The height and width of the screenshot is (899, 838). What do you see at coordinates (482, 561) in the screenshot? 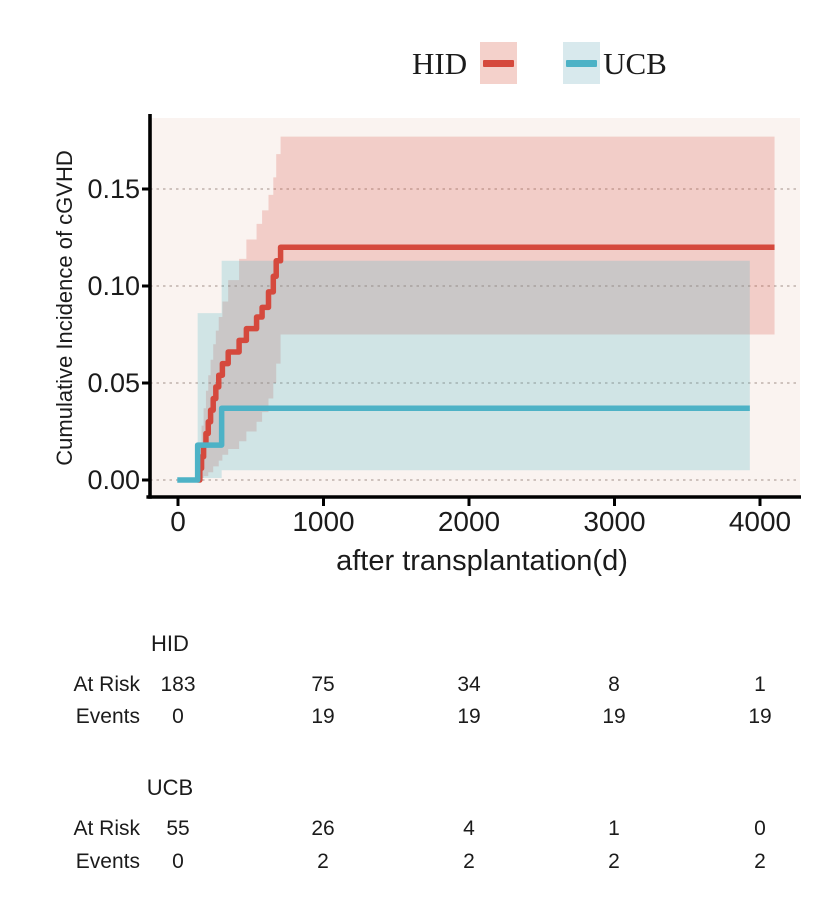
I see `x-axis-title: after transplantation(d)` at bounding box center [482, 561].